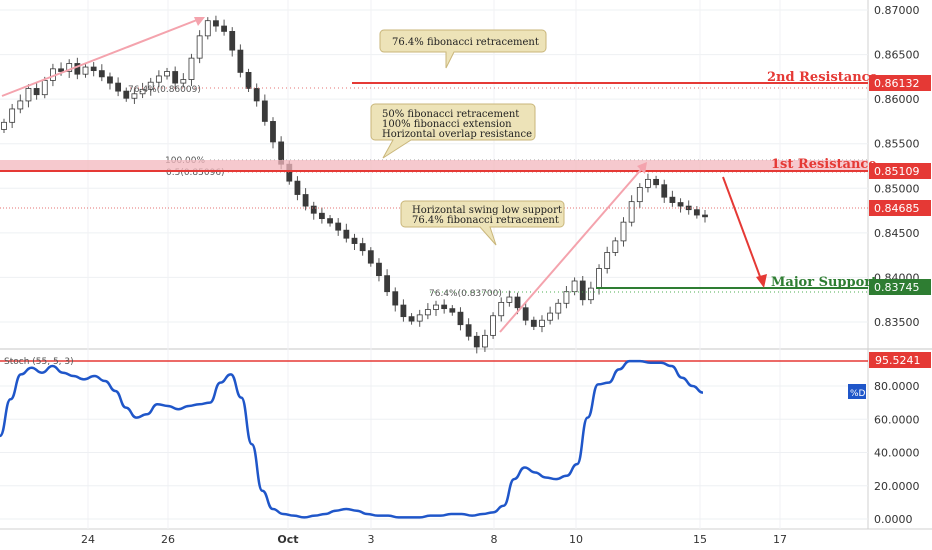  I want to click on svg-text: 0.84685, so click(897, 208).